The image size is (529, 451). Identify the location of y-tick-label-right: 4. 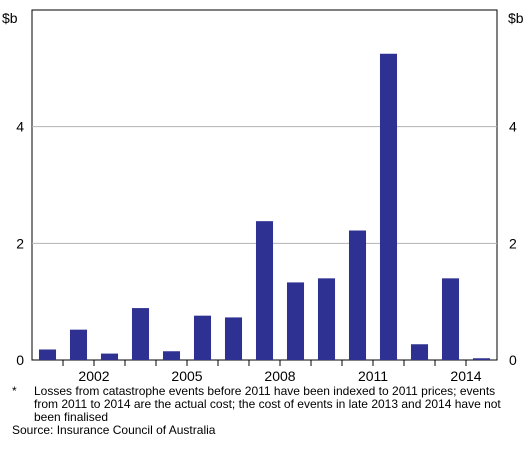
(513, 127).